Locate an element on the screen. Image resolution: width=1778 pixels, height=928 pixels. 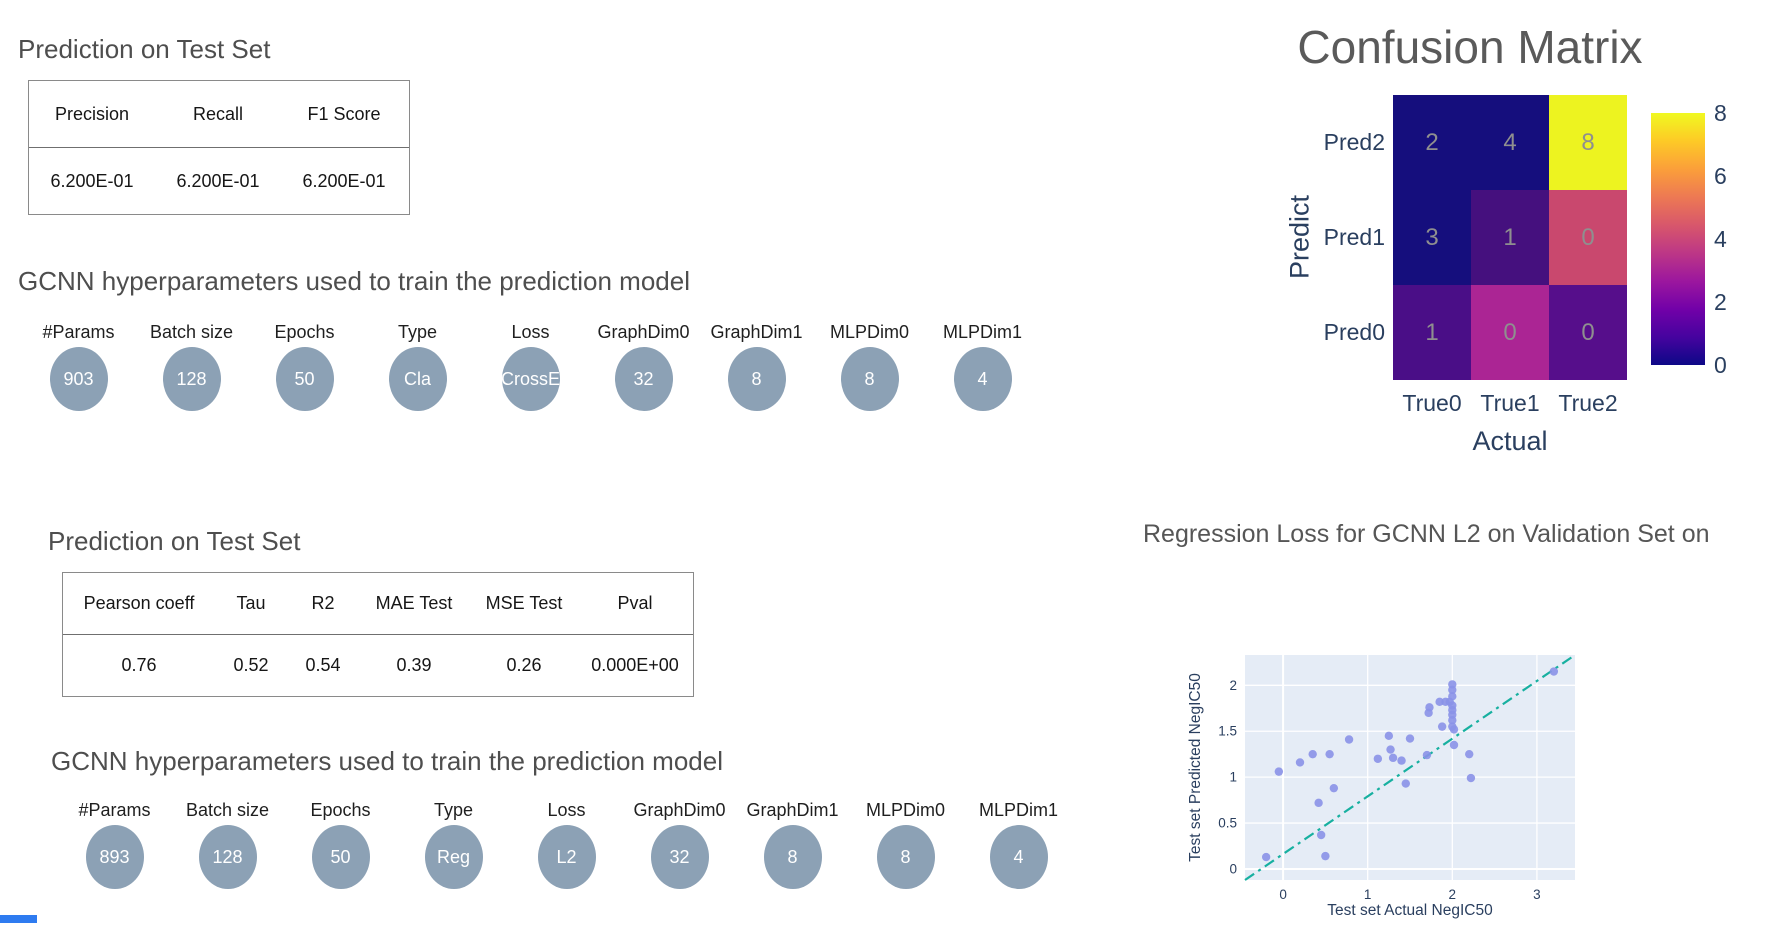
column-header: Pearson coeff is located at coordinates (139, 603).